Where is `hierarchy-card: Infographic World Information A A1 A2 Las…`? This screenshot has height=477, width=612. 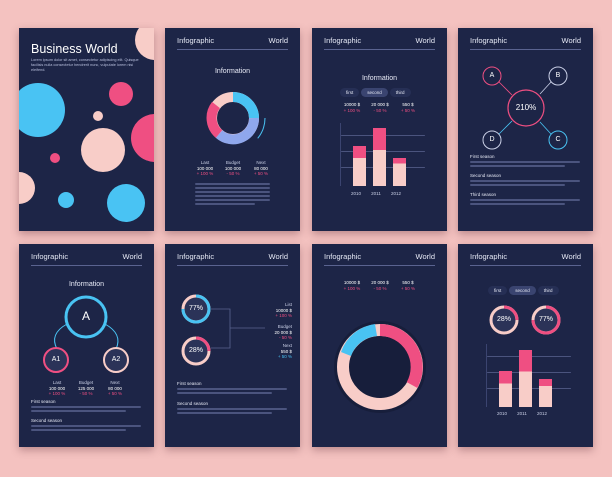 hierarchy-card: Infographic World Information A A1 A2 Las… is located at coordinates (86, 345).